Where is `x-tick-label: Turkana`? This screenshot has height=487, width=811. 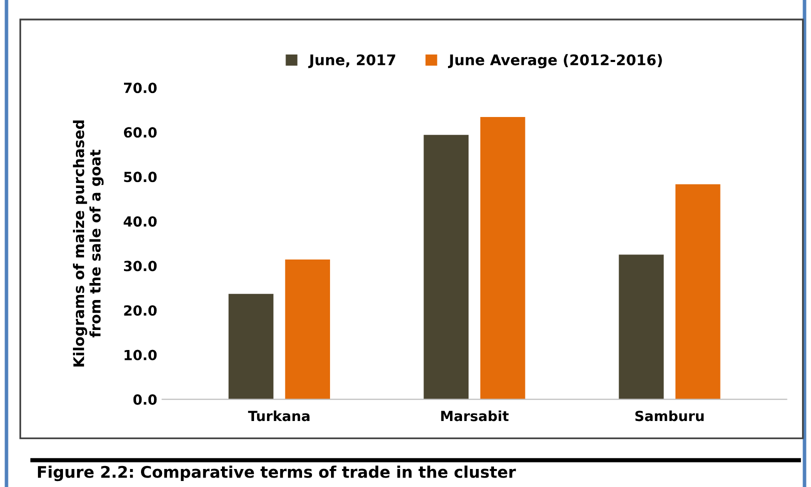 x-tick-label: Turkana is located at coordinates (279, 416).